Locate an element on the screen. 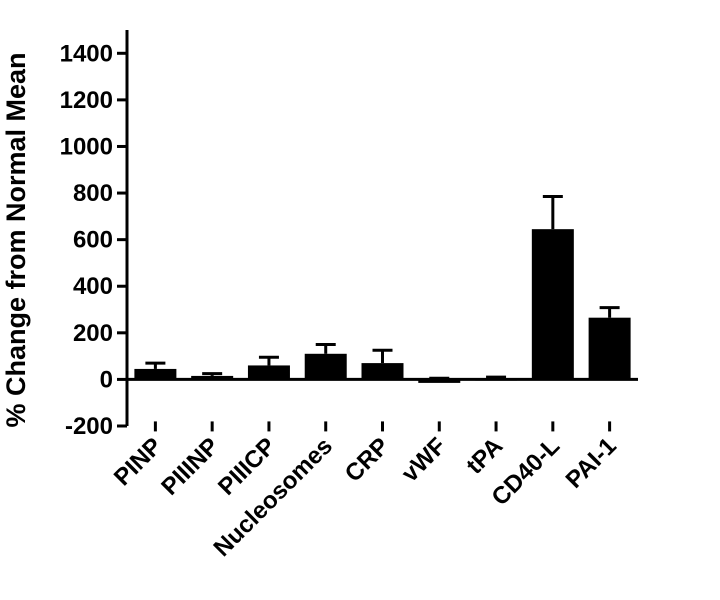  x-category-label: tPA is located at coordinates (484, 456).